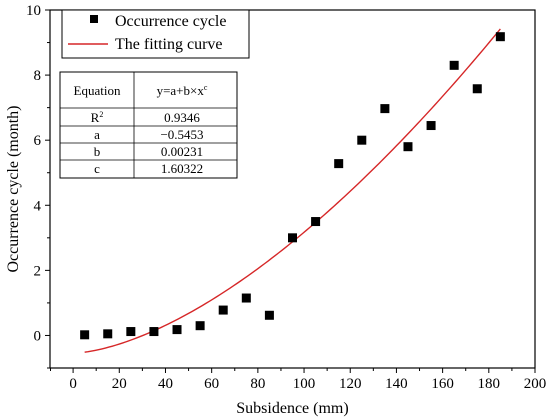 This screenshot has width=550, height=420. What do you see at coordinates (38, 336) in the screenshot?
I see `y-tick-label: 0` at bounding box center [38, 336].